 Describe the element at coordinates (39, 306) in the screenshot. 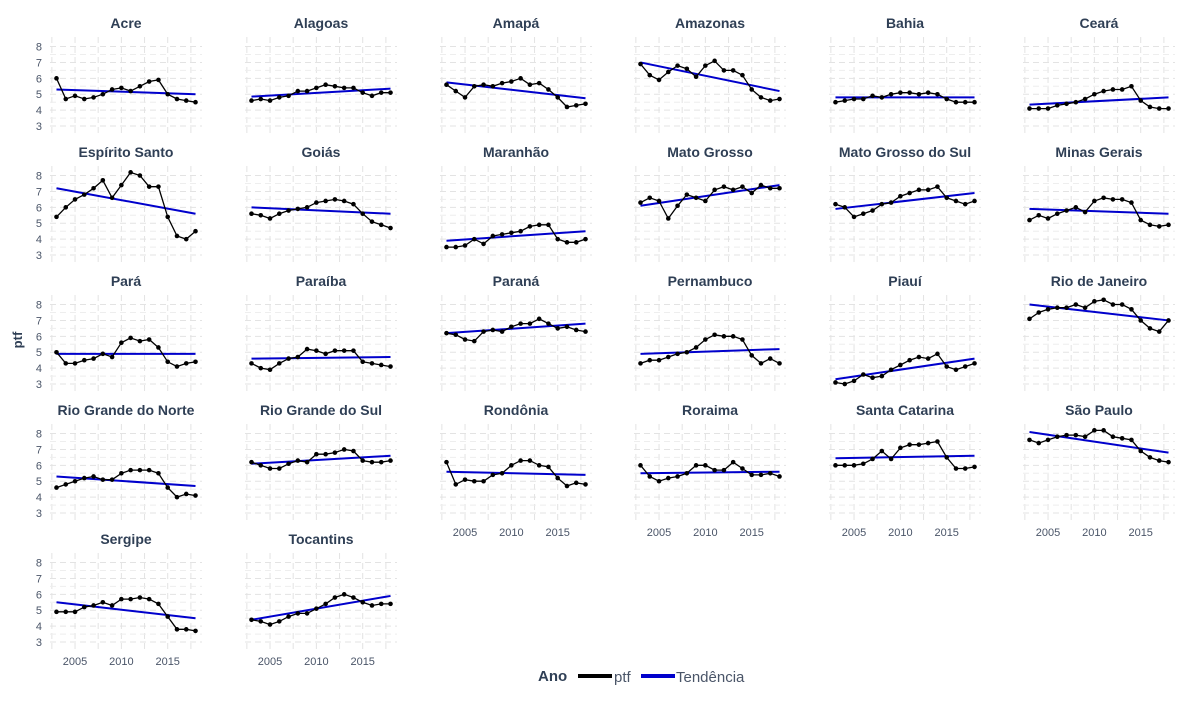

I see `y-tick-label: 8` at that location.